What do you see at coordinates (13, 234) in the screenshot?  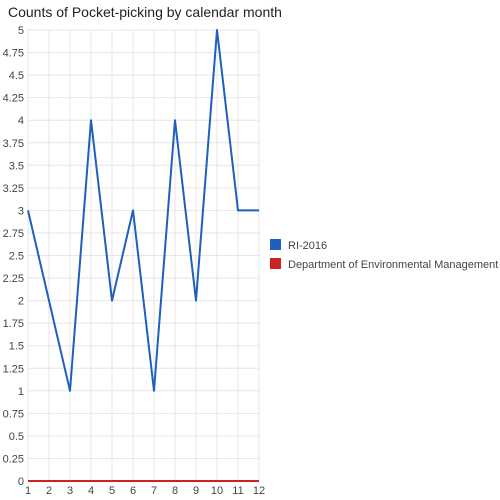 I see `y-tick-label: 2.75` at bounding box center [13, 234].